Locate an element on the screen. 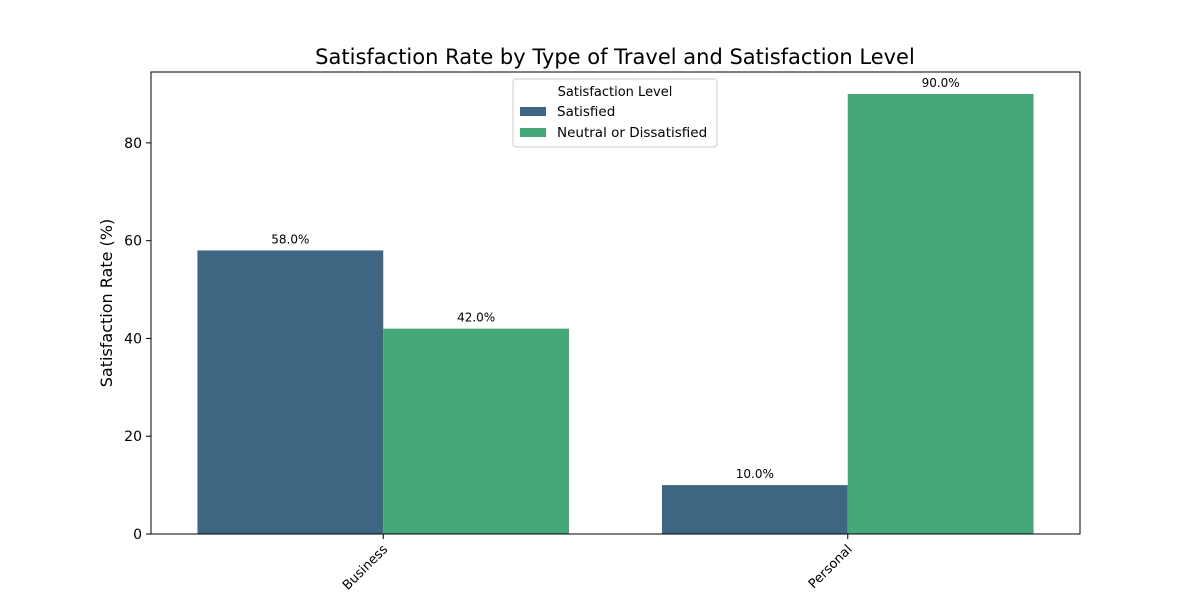 This screenshot has width=1200, height=600. legend-swatch-satisfied is located at coordinates (533, 111).